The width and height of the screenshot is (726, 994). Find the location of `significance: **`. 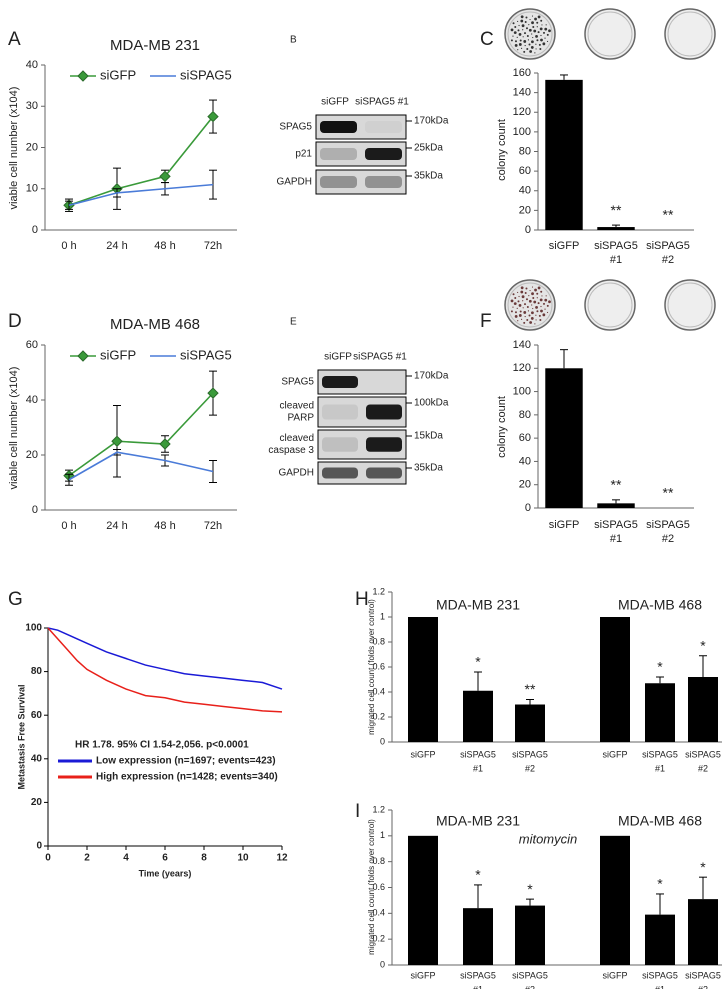

significance: ** is located at coordinates (530, 689).